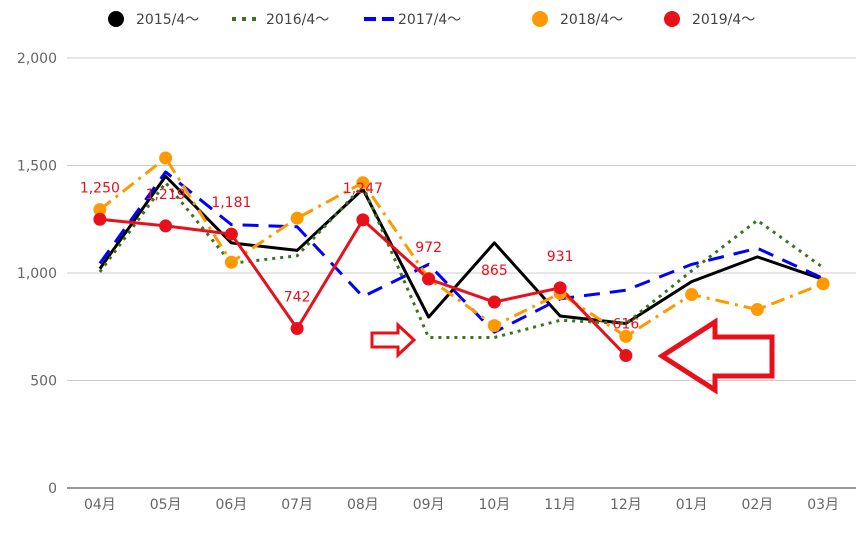 This screenshot has height=533, width=867. Describe the element at coordinates (297, 20) in the screenshot. I see `legend-label: 2016/4～` at that location.